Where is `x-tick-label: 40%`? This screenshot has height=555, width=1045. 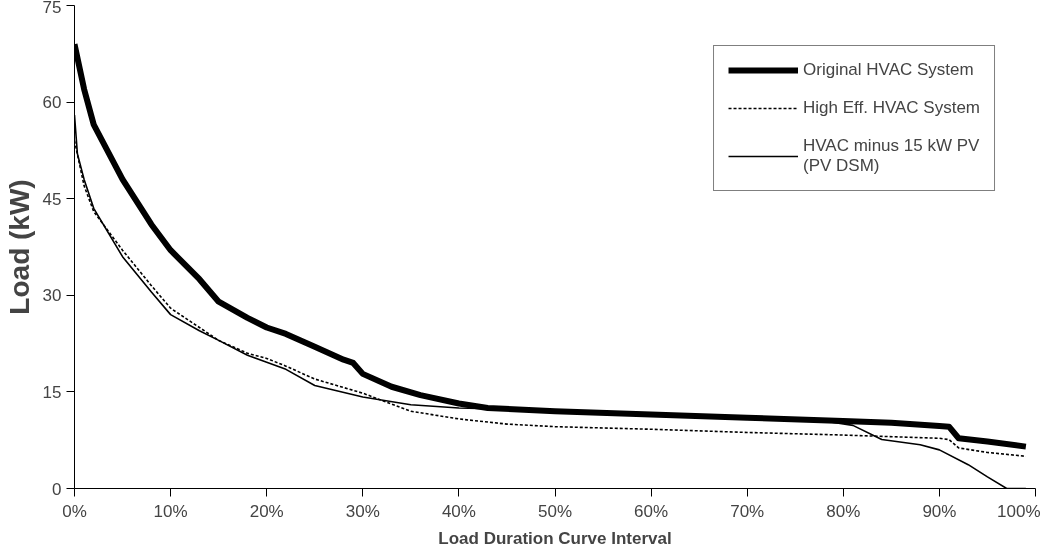
x-tick-label: 40% is located at coordinates (458, 511).